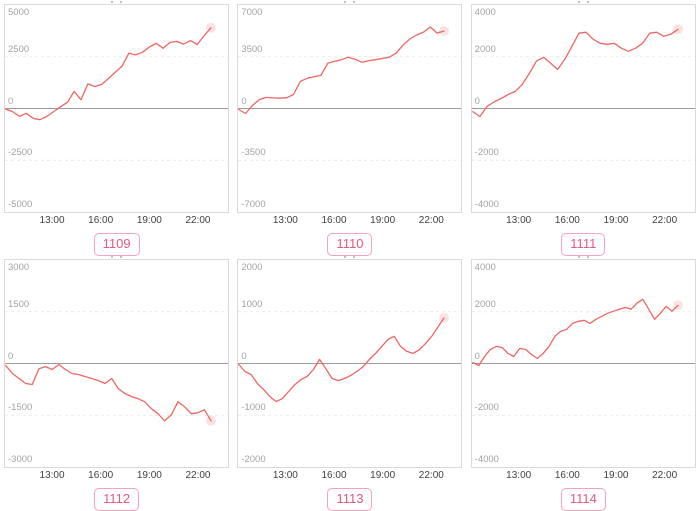 Image resolution: width=700 pixels, height=511 pixels. I want to click on chart-id-badge: 1113, so click(350, 499).